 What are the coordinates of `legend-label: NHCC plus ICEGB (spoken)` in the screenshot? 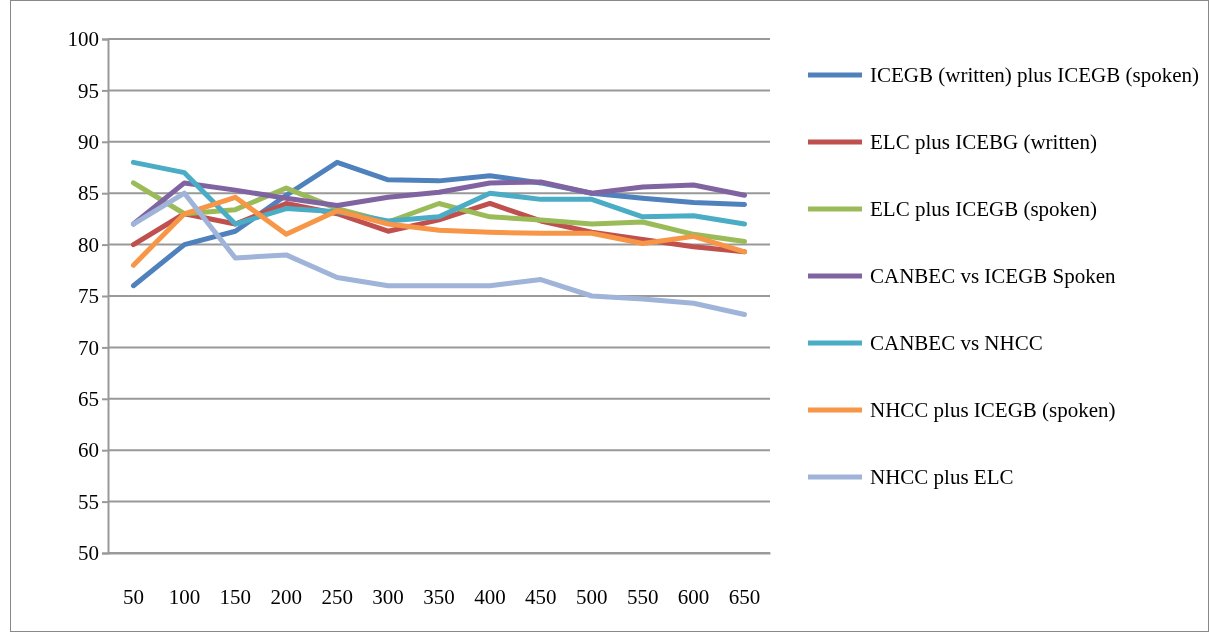 It's located at (993, 410).